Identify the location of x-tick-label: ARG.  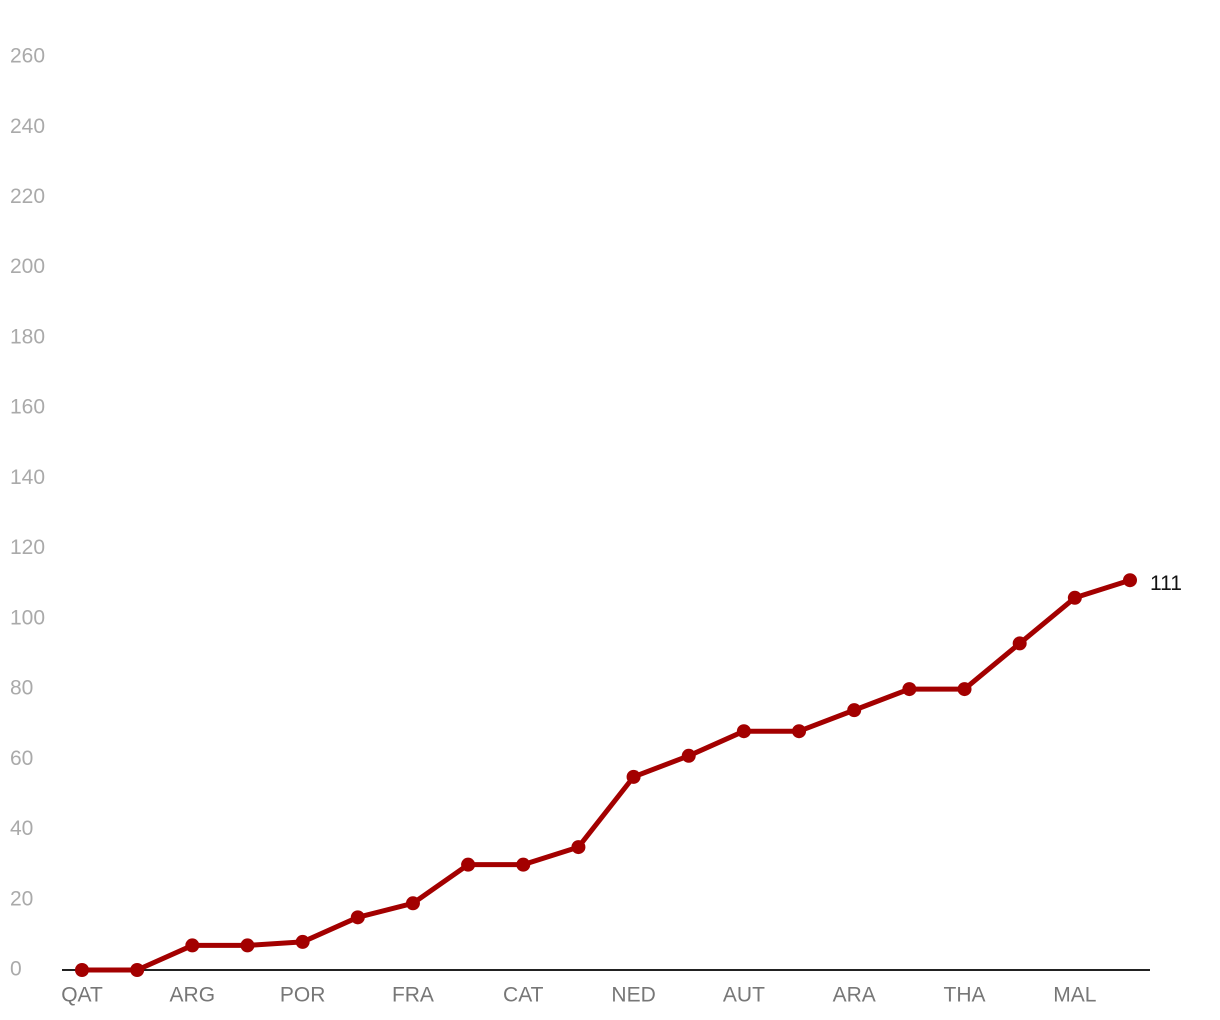
(193, 995).